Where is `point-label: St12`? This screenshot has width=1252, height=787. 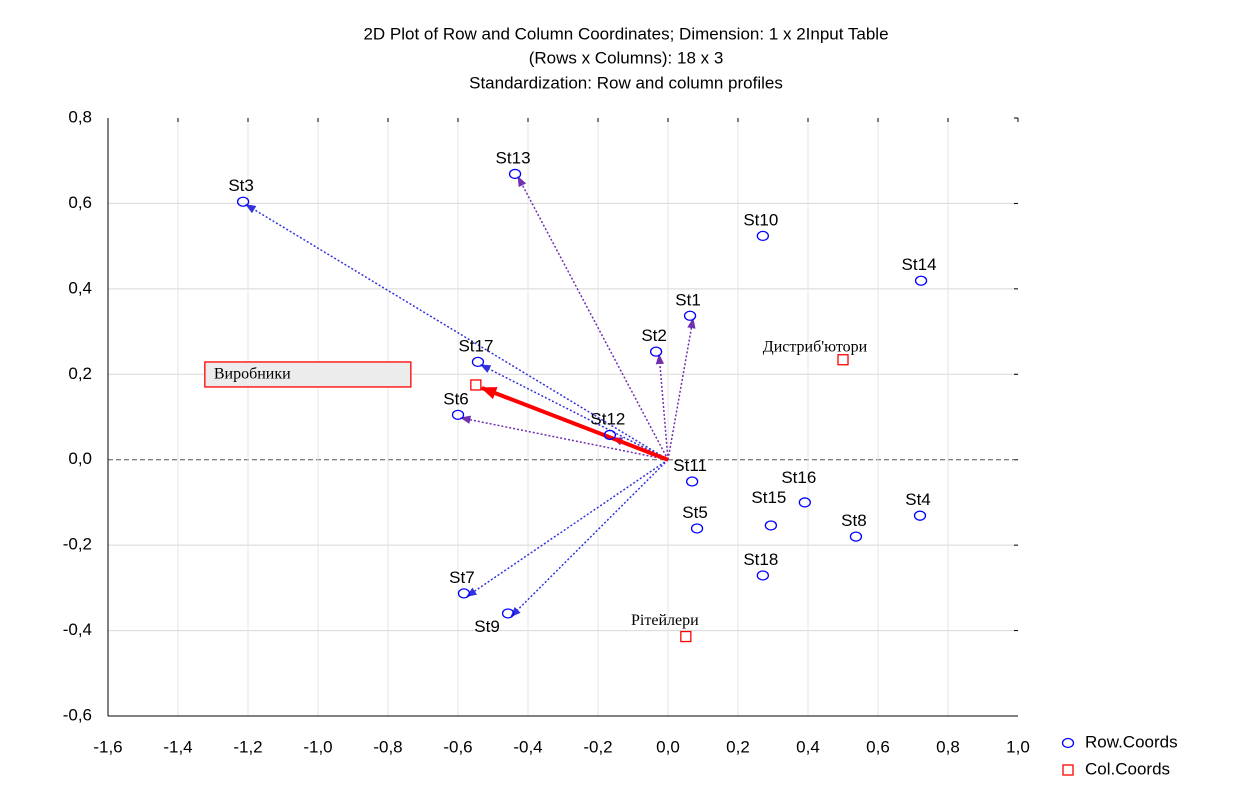
point-label: St12 is located at coordinates (607, 418).